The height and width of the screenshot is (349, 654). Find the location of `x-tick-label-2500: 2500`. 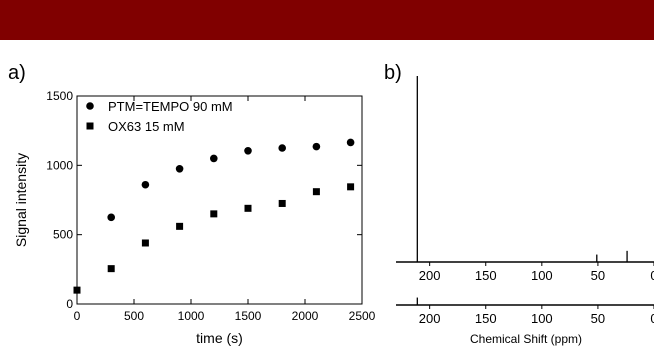

x-tick-label-2500: 2500 is located at coordinates (362, 316).